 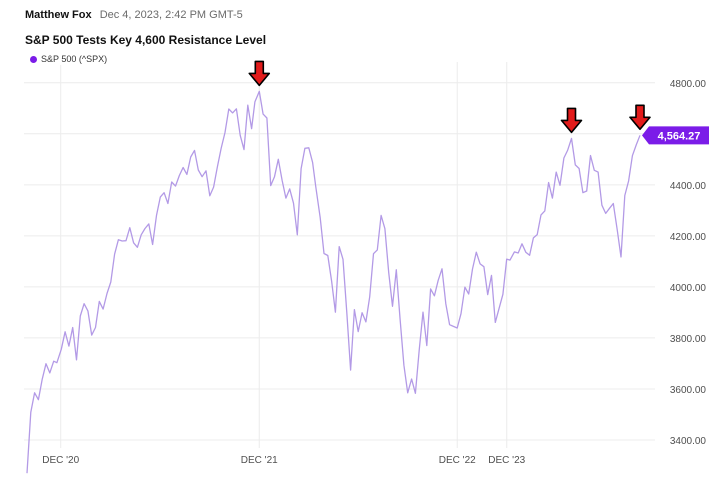 What do you see at coordinates (74, 59) in the screenshot?
I see `legend-label: S&P 500 (^SPX)` at bounding box center [74, 59].